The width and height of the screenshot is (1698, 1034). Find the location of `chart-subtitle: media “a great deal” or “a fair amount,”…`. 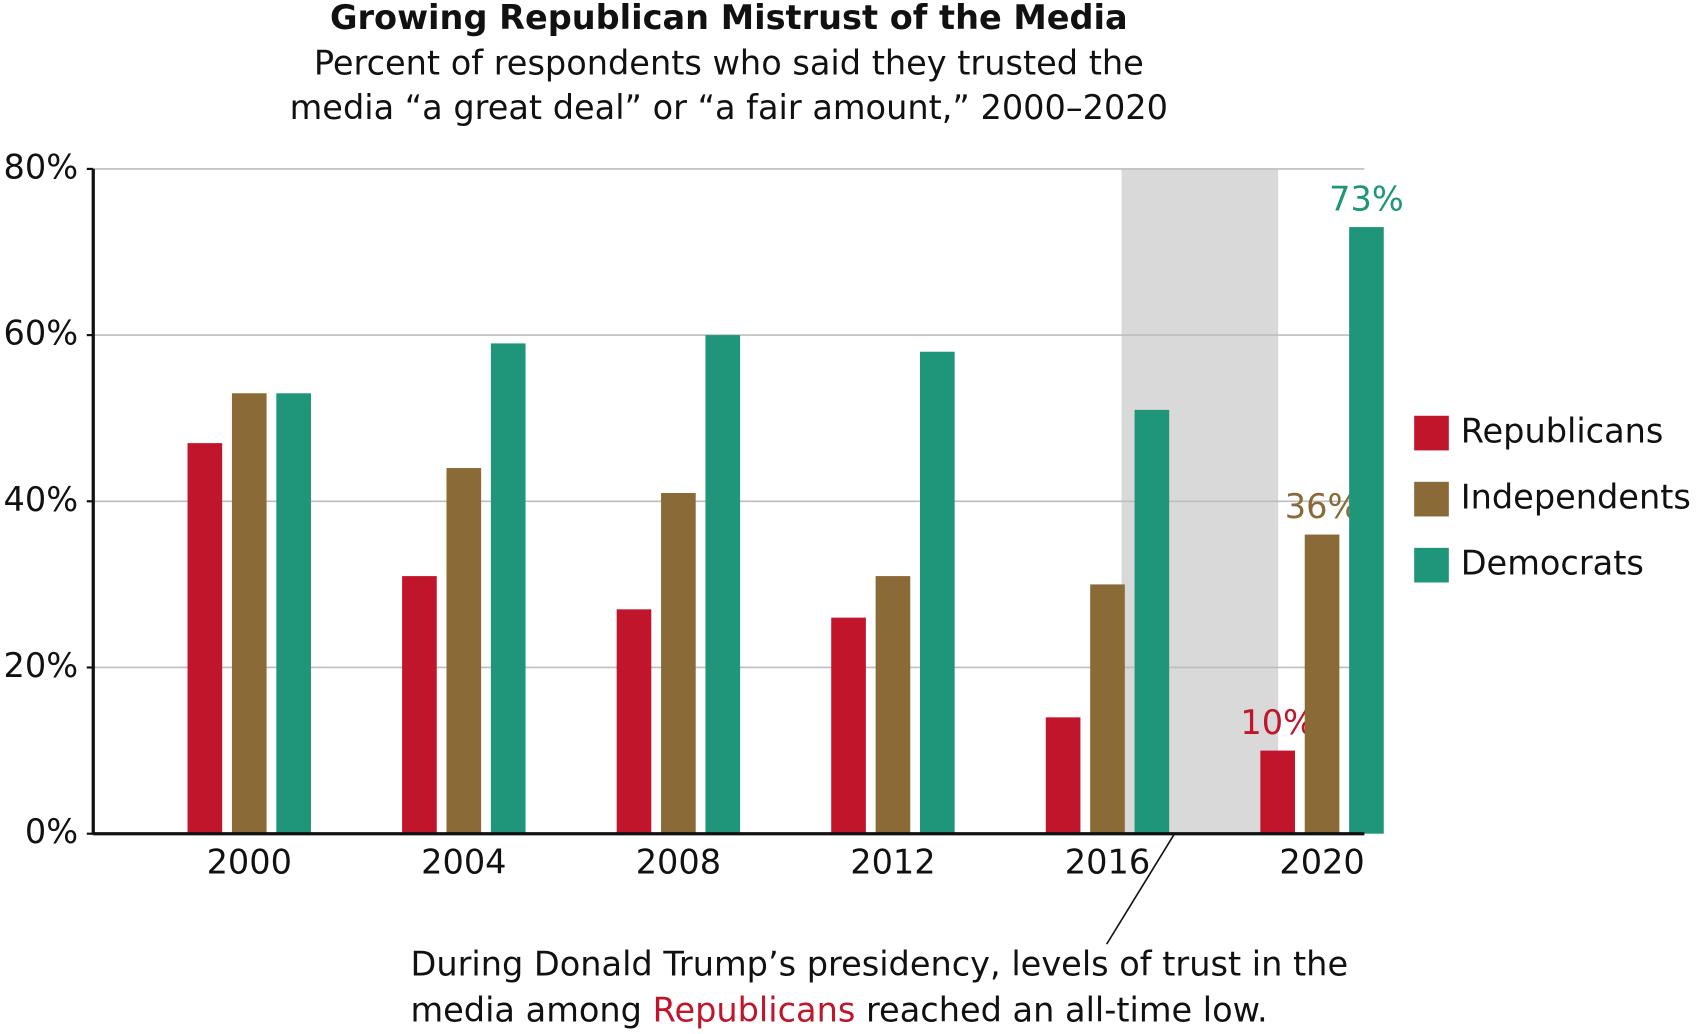

chart-subtitle: media “a great deal” or “a fair amount,”… is located at coordinates (729, 107).